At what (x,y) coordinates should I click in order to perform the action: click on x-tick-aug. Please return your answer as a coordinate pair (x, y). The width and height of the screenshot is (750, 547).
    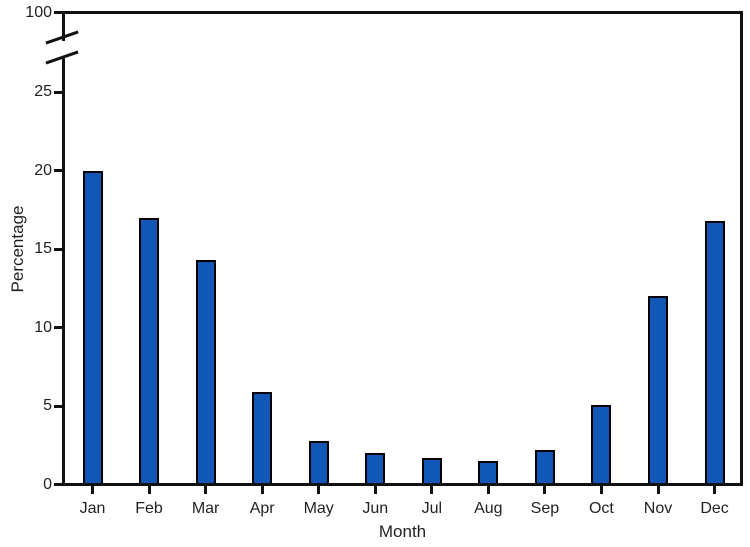
    Looking at the image, I should click on (488, 490).